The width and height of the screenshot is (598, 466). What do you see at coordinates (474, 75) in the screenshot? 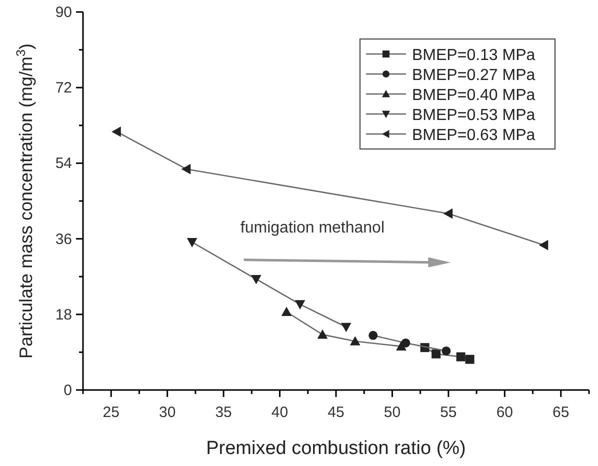
I see `legend-label: BMEP=0.27 MPa` at bounding box center [474, 75].